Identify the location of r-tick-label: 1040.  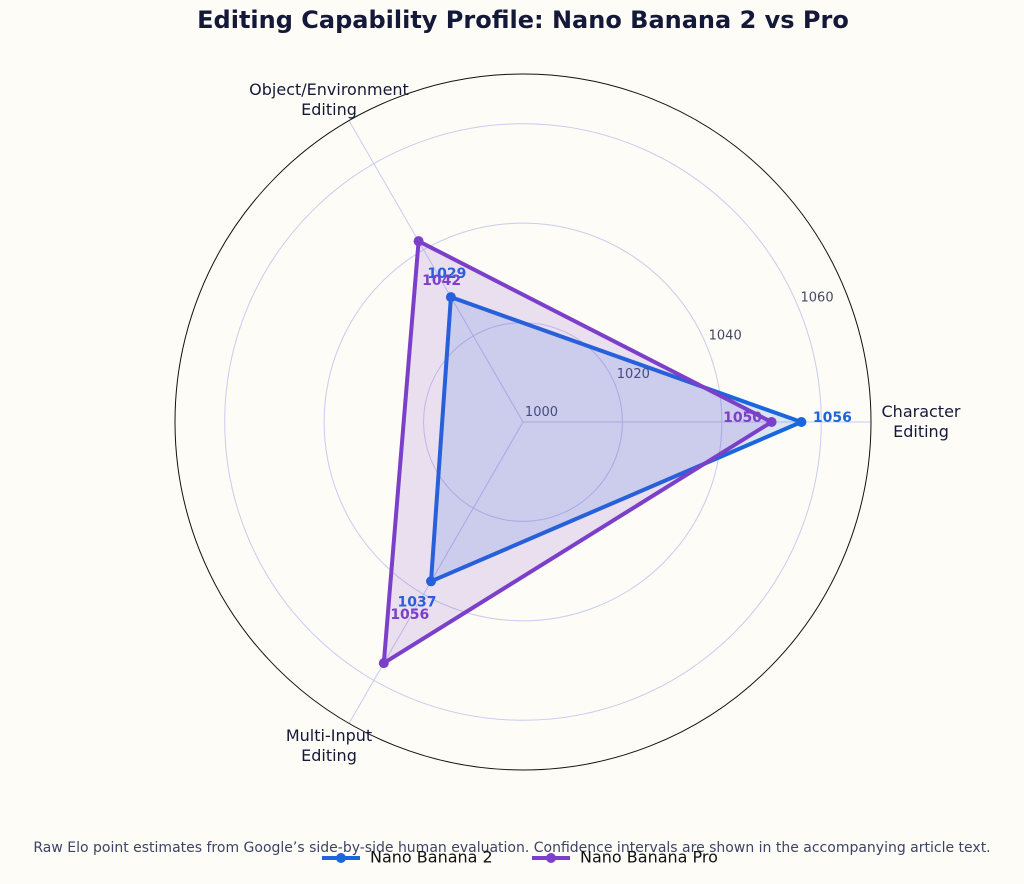
(725, 336).